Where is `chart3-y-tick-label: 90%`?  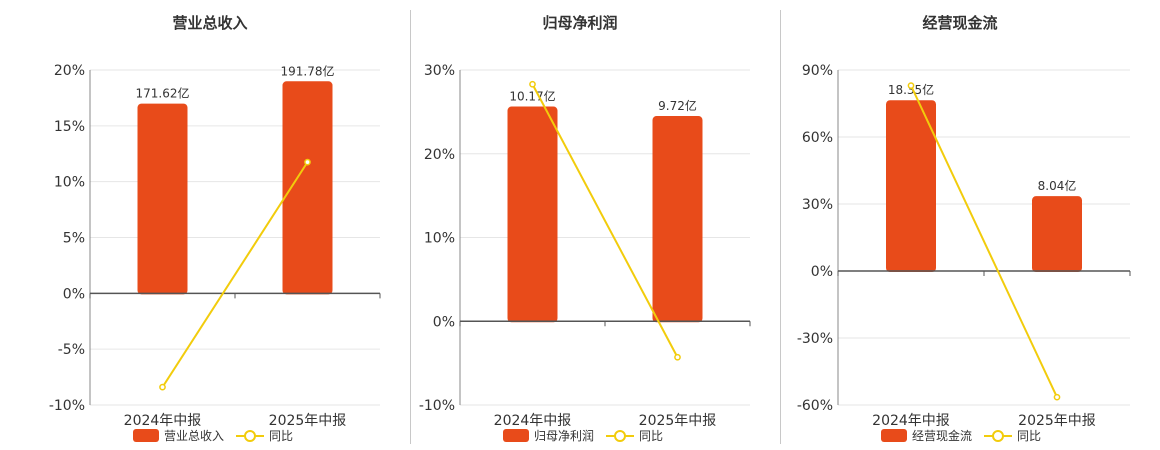
chart3-y-tick-label: 90% is located at coordinates (817, 71).